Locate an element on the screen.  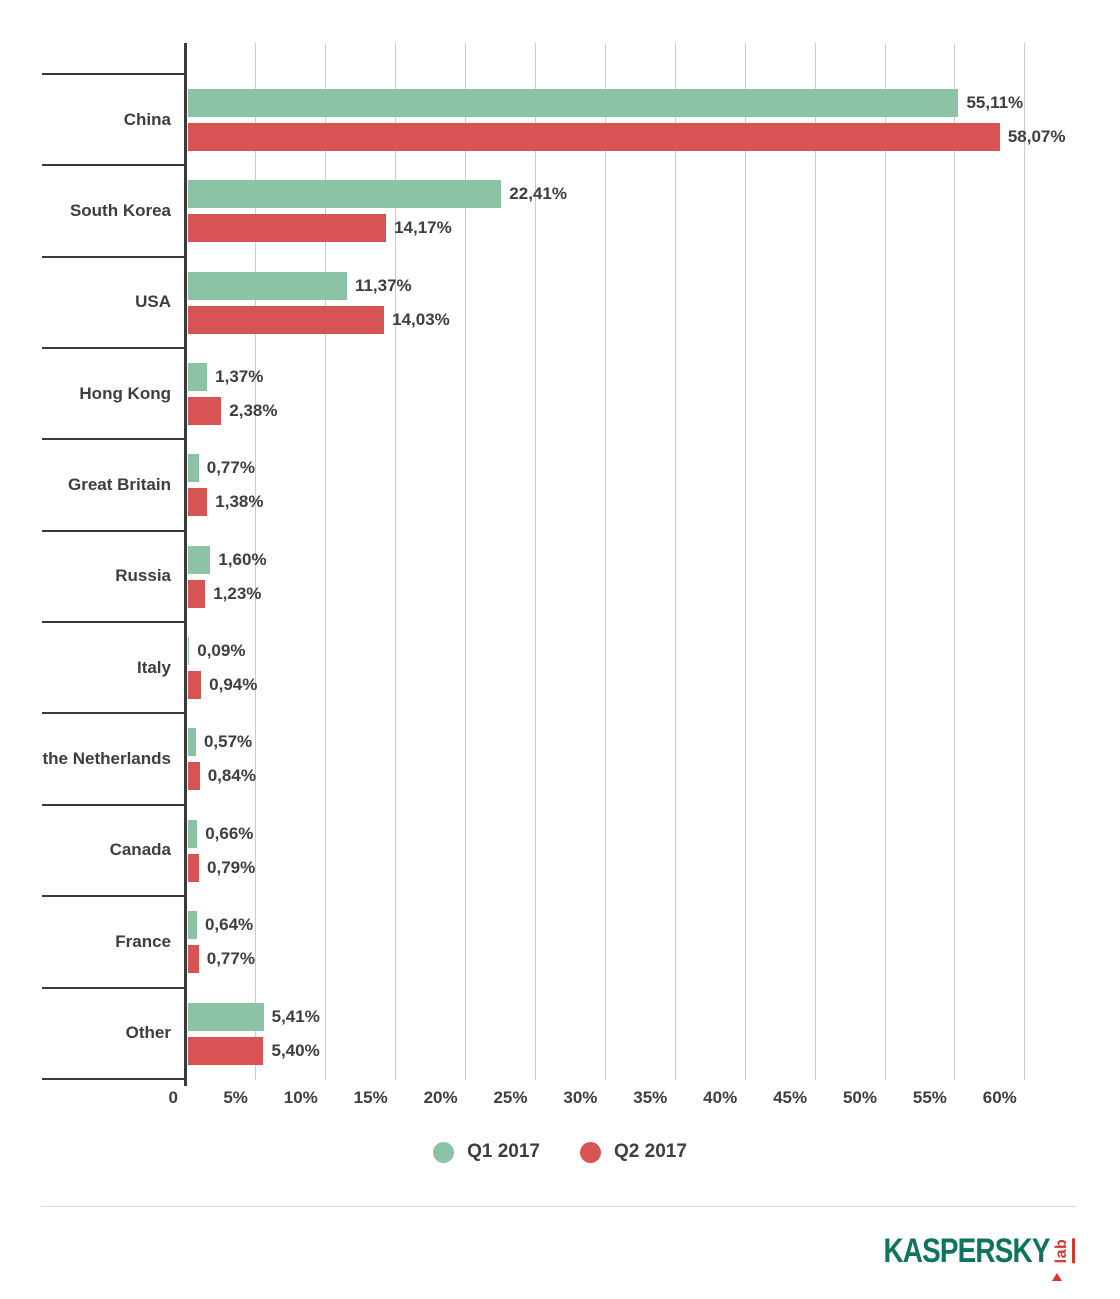
legend-label-q2: Q2 2017 is located at coordinates (650, 1151).